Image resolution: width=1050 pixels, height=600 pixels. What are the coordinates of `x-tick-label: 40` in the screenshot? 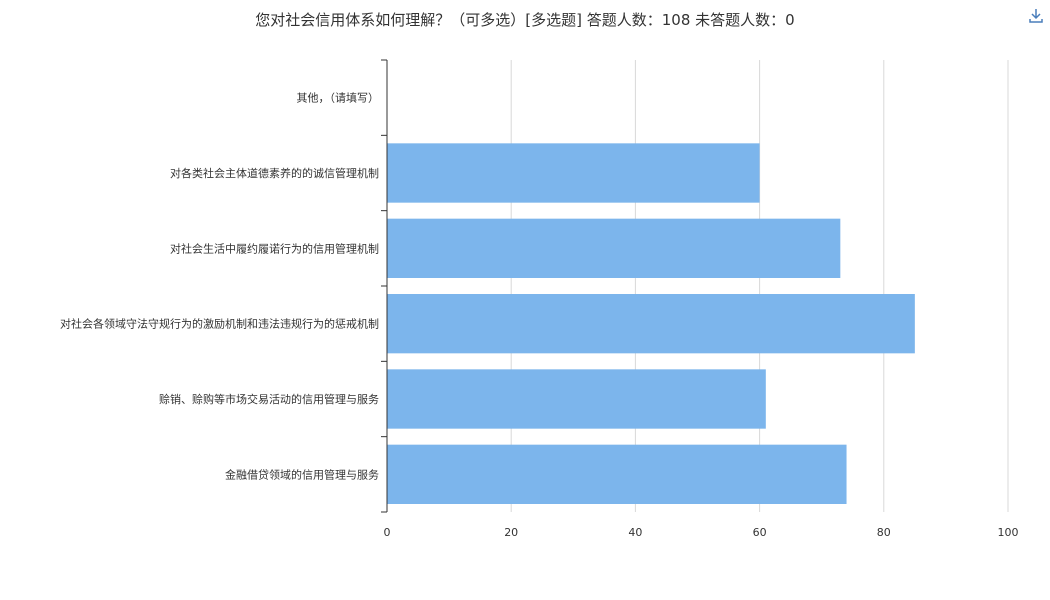 It's located at (635, 532).